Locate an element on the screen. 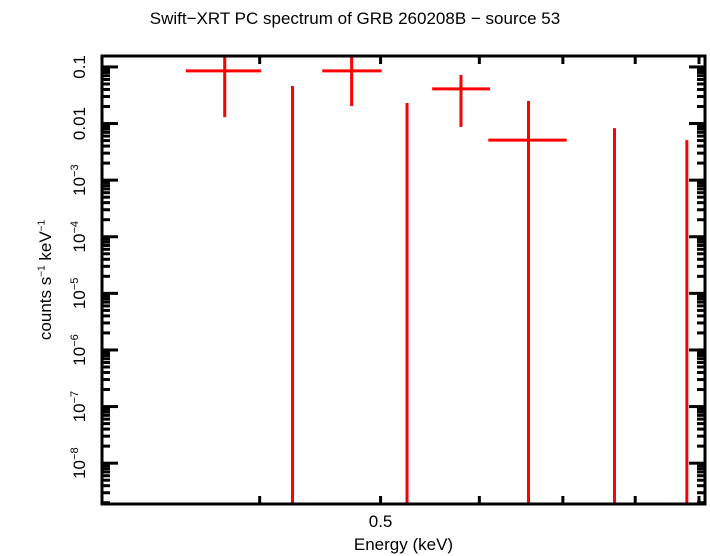 The height and width of the screenshot is (556, 710). y-tick-label: 10−4 is located at coordinates (79, 236).